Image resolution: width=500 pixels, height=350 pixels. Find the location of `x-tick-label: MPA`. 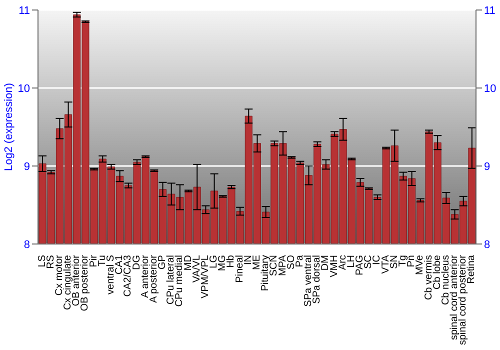

x-tick-label: MPA is located at coordinates (282, 265).